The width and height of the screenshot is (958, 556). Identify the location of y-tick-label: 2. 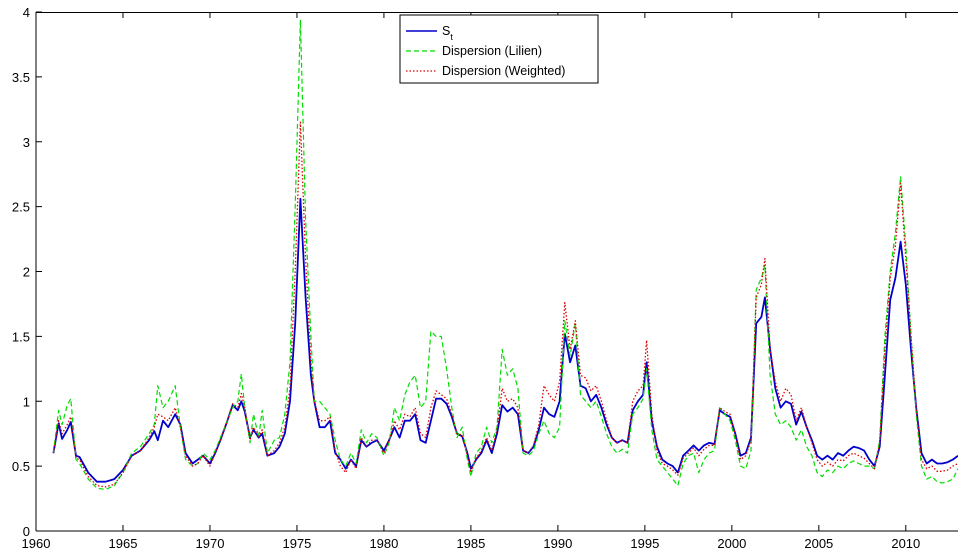
(26, 272).